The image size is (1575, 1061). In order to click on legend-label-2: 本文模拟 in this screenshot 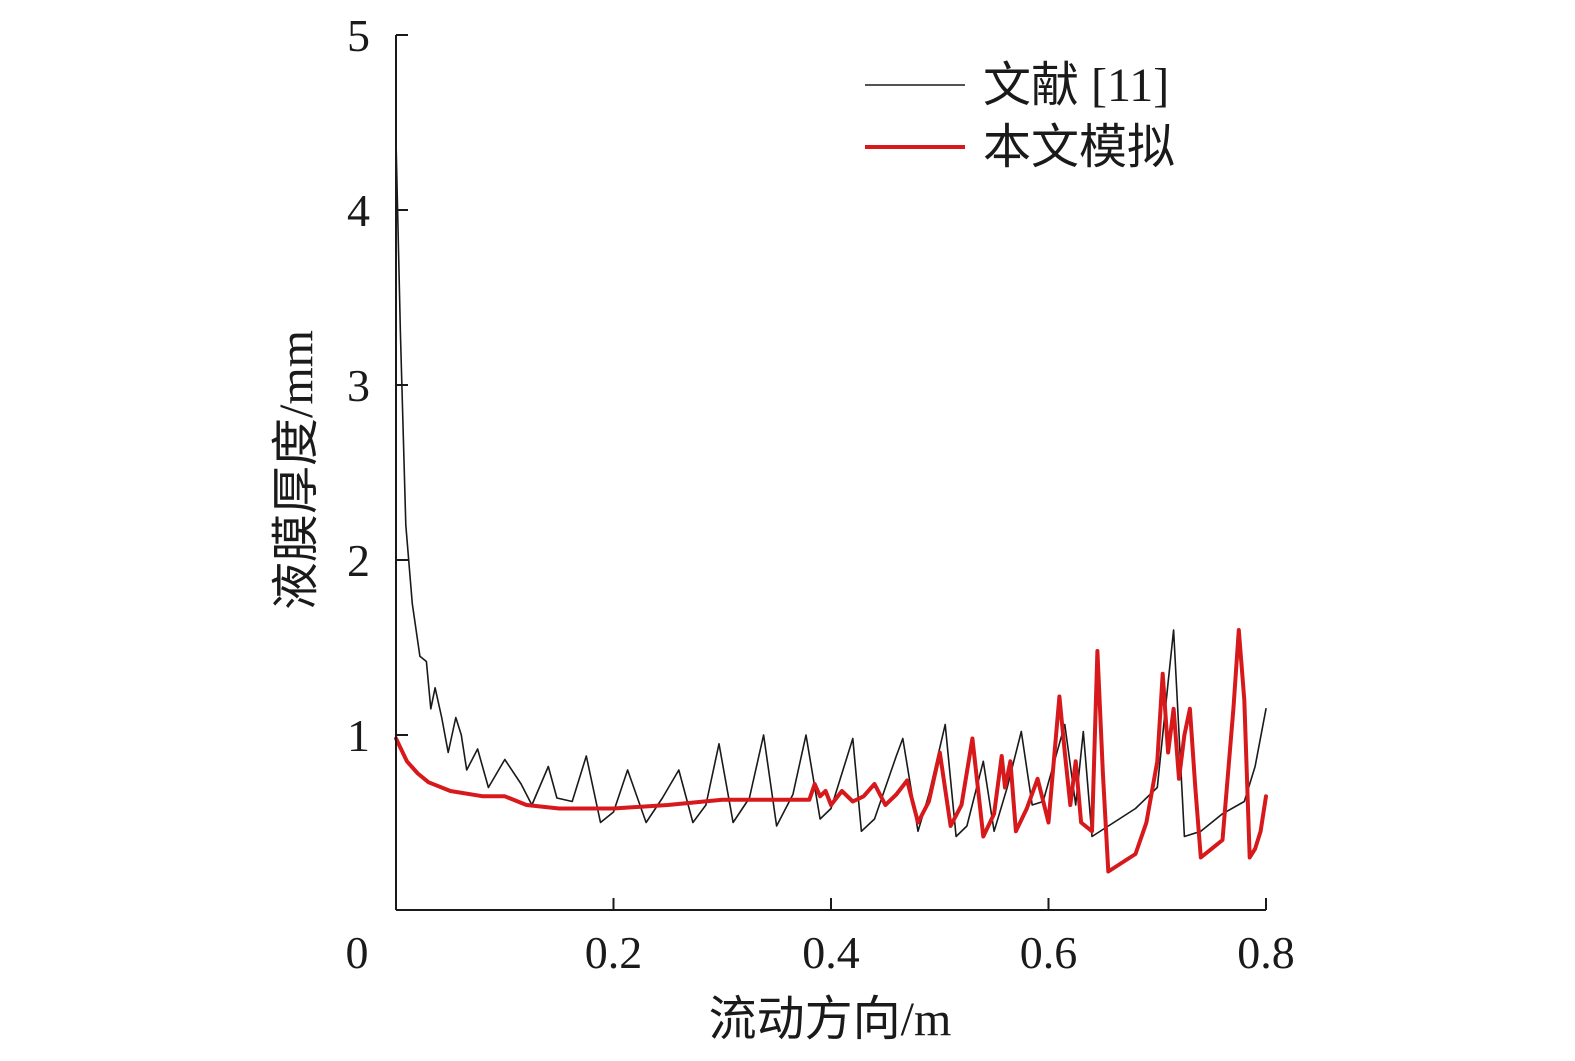, I will do `click(1079, 147)`.